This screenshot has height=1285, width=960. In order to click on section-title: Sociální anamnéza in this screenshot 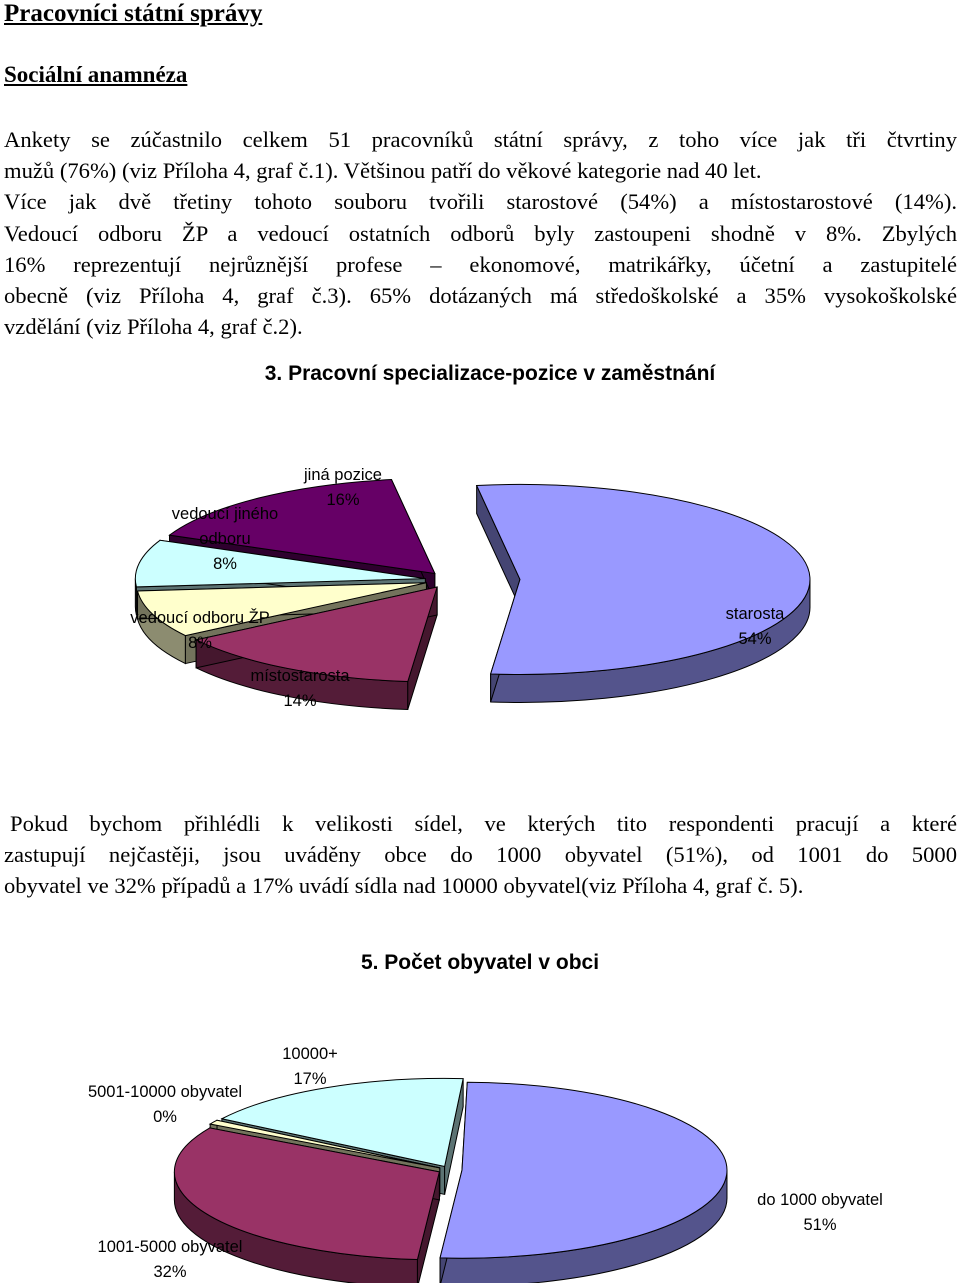, I will do `click(96, 74)`.